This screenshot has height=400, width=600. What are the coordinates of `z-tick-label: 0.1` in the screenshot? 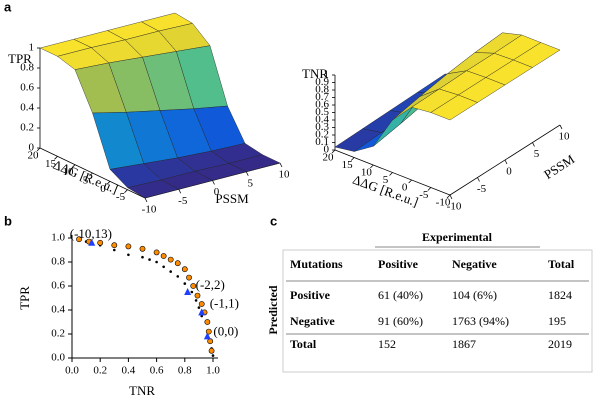 It's located at (322, 142).